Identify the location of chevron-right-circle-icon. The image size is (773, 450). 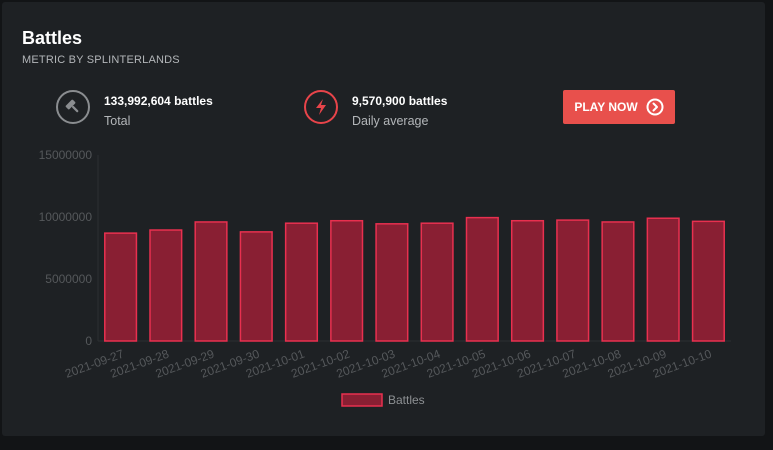
(655, 107).